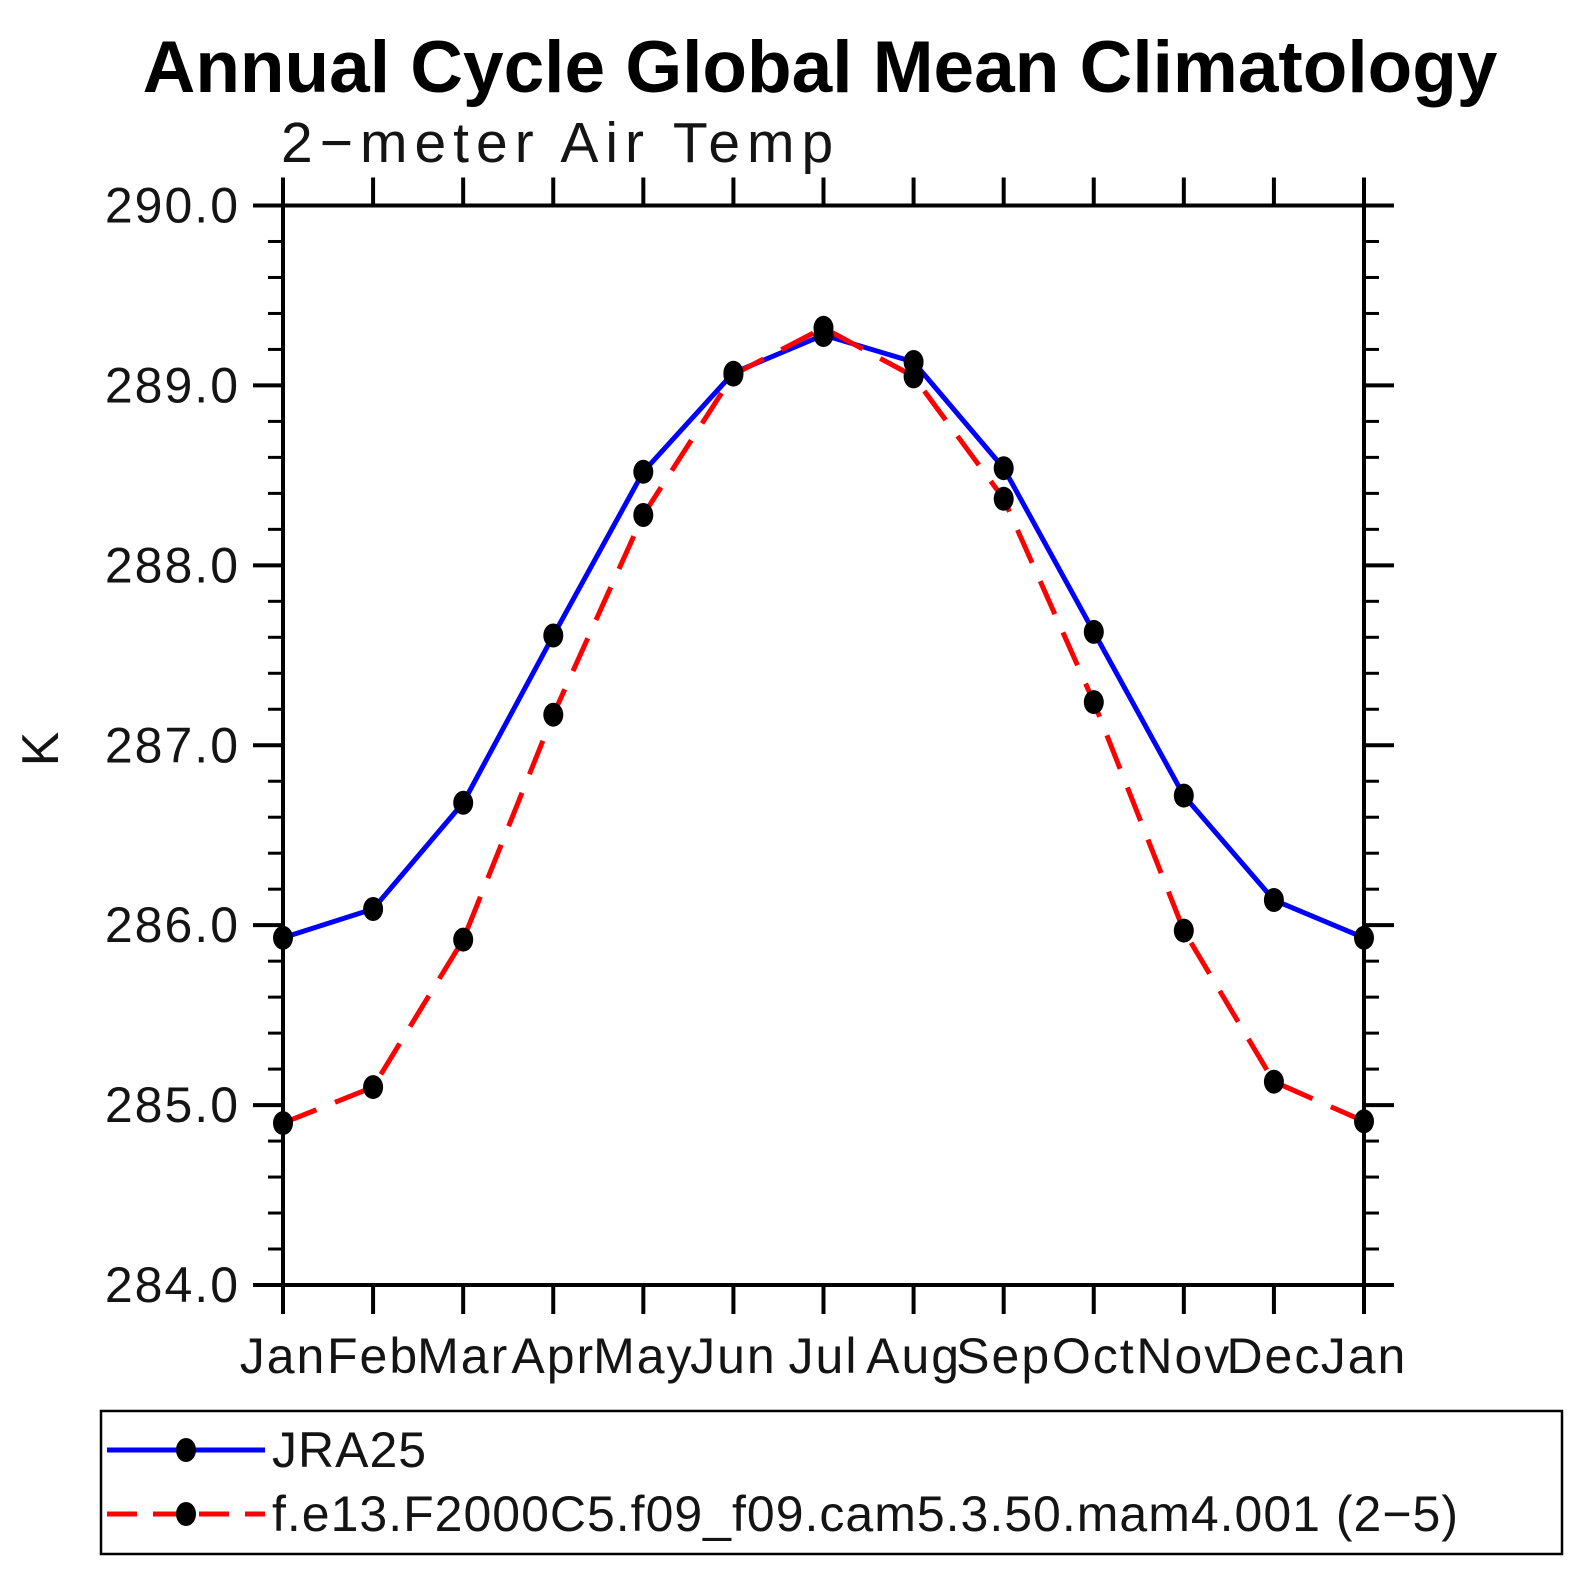 The height and width of the screenshot is (1591, 1591). Describe the element at coordinates (172, 925) in the screenshot. I see `y-axis-tick-label: 286.0` at that location.